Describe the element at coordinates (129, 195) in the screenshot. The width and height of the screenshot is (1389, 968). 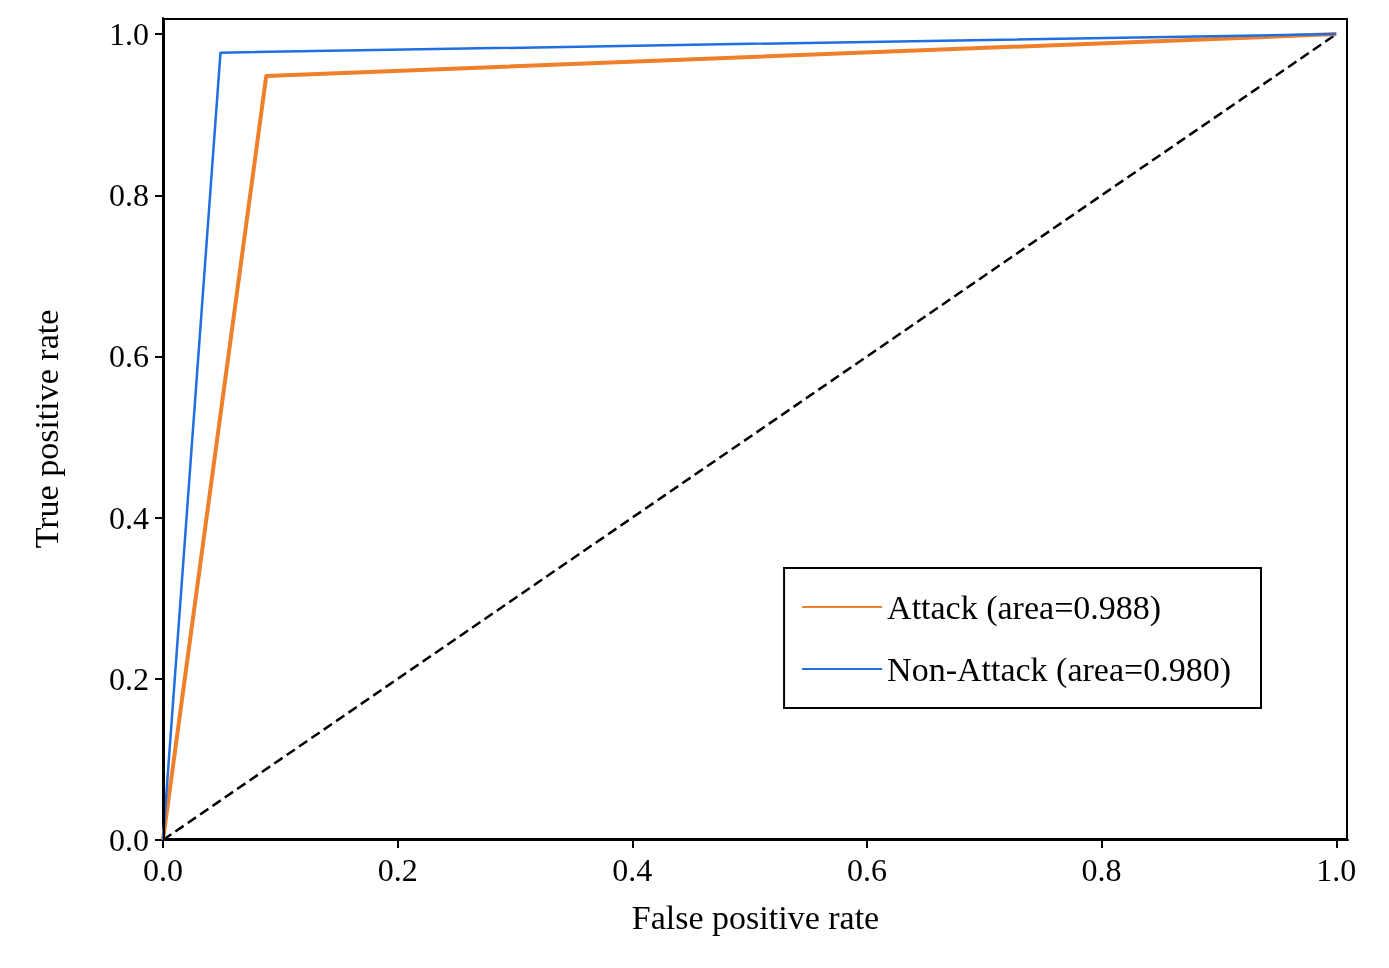
I see `y-tick-label: 0.8` at that location.